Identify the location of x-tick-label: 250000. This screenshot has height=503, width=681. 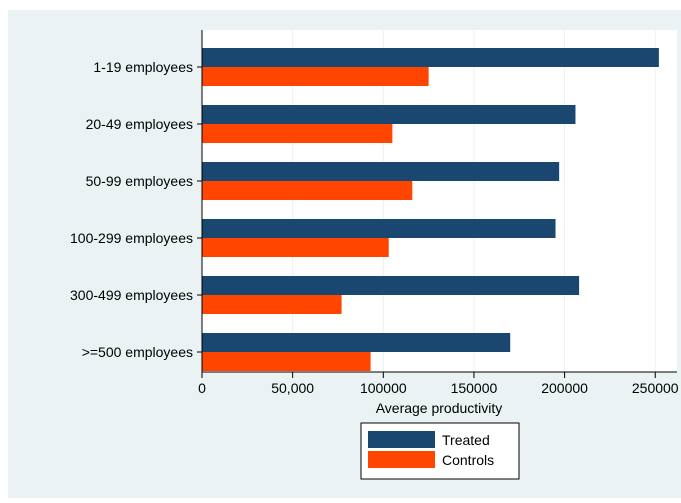
(655, 388).